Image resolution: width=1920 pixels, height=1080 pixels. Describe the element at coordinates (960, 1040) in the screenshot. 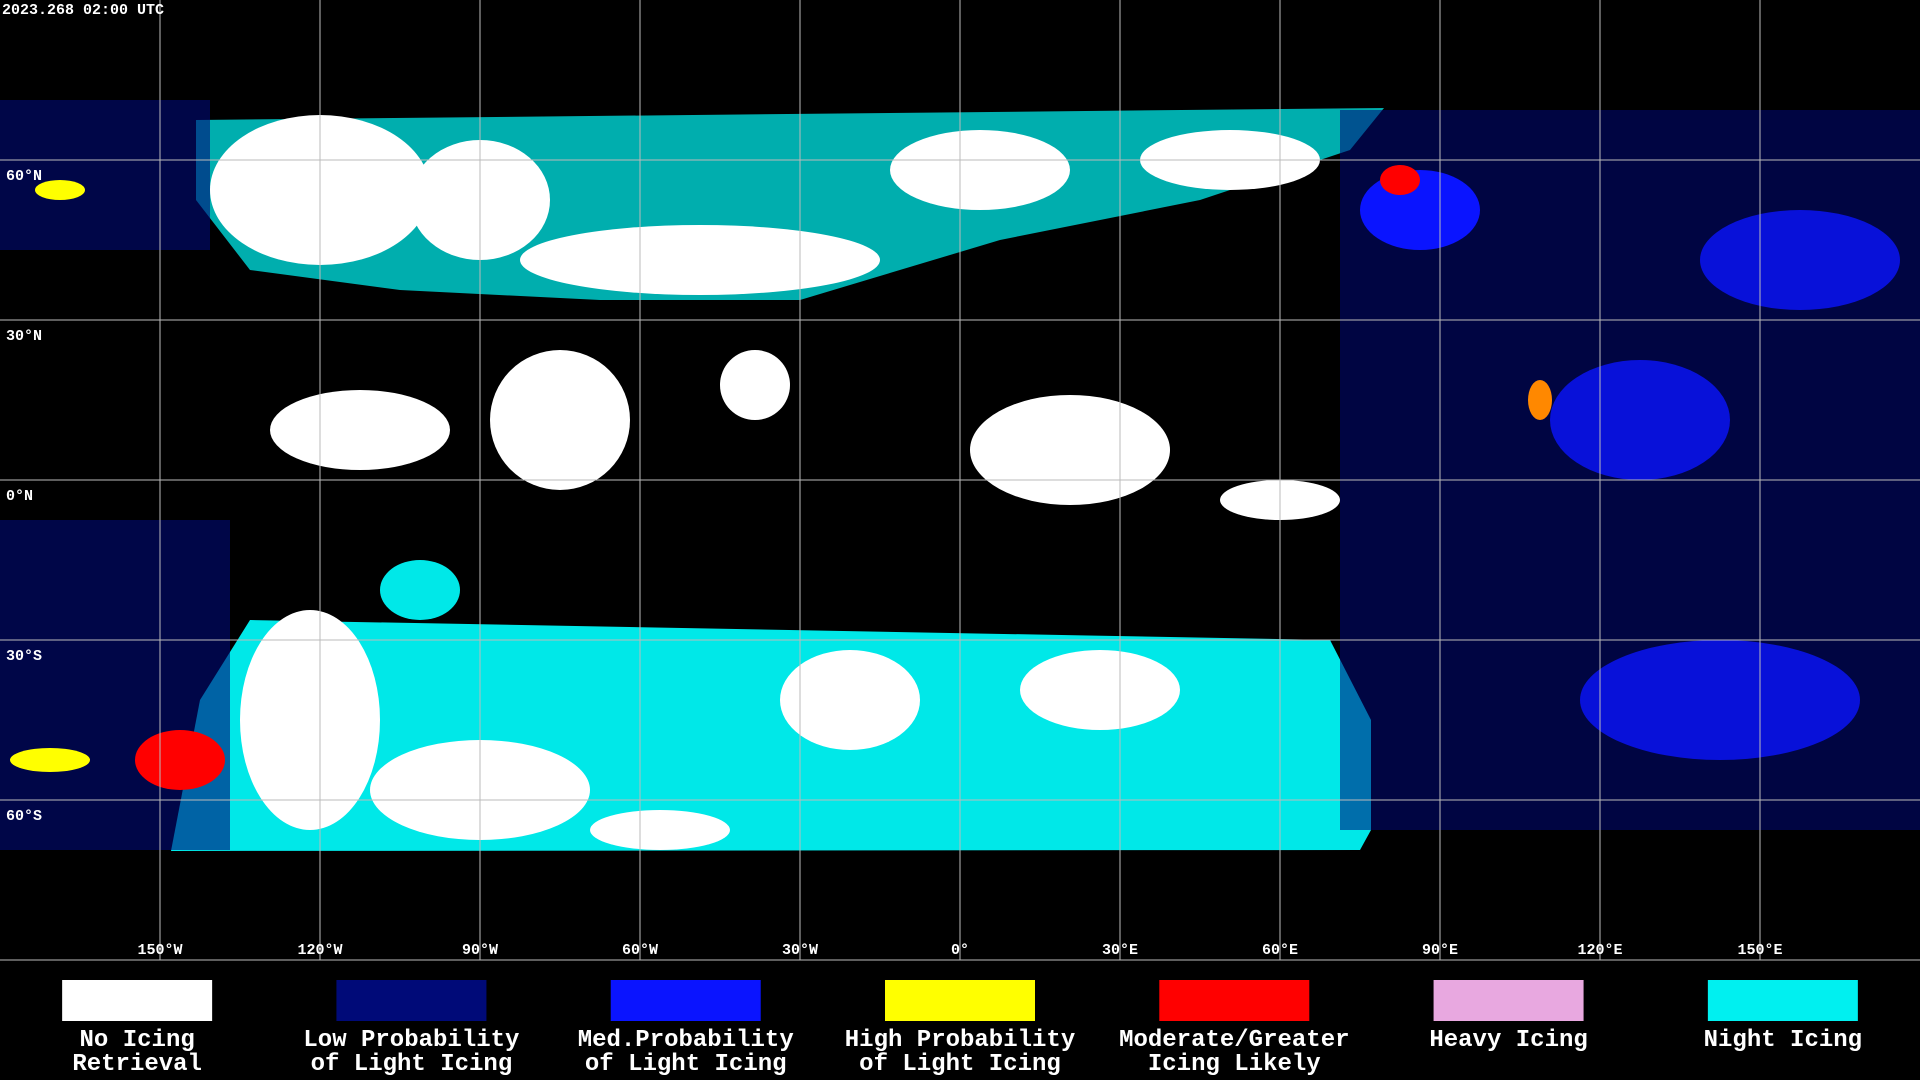

I see `legend-label: High Probability` at that location.